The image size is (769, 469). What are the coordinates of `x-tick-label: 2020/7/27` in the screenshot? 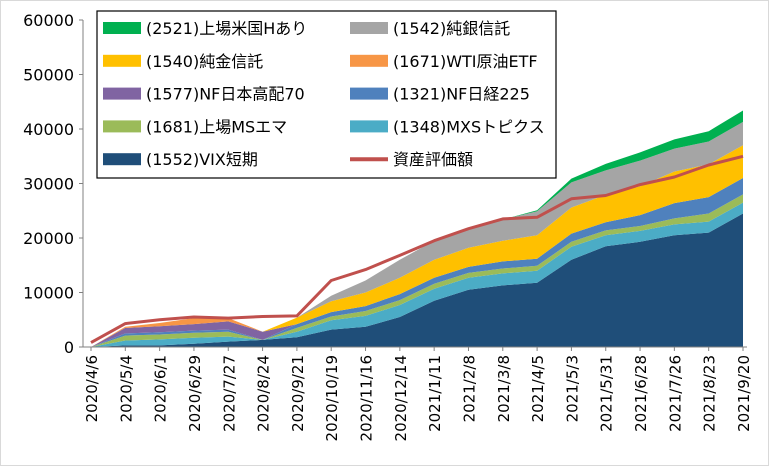 It's located at (229, 393).